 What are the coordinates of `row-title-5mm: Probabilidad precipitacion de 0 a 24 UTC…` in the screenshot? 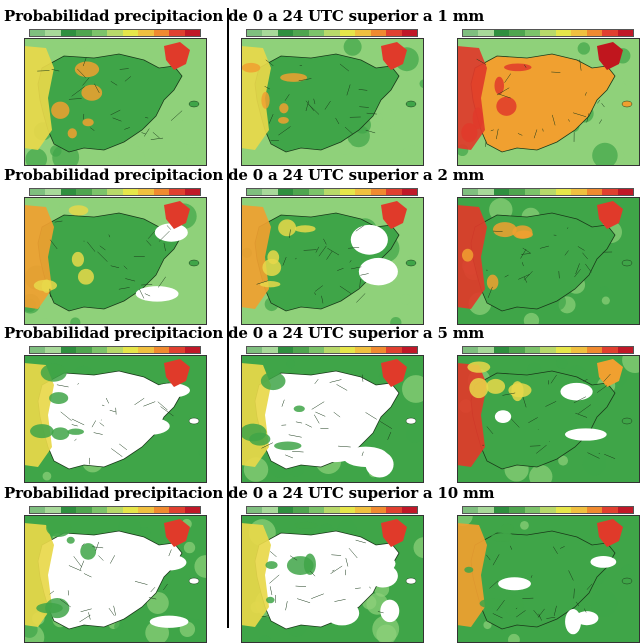 It's located at (244, 333).